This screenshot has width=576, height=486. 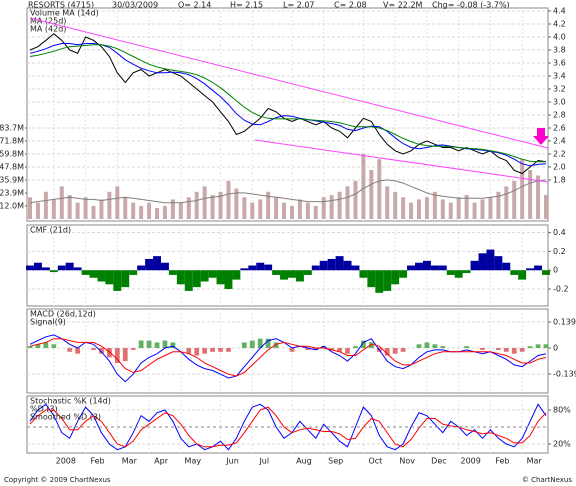 What do you see at coordinates (559, 154) in the screenshot?
I see `y-tick-label: 2.2` at bounding box center [559, 154].